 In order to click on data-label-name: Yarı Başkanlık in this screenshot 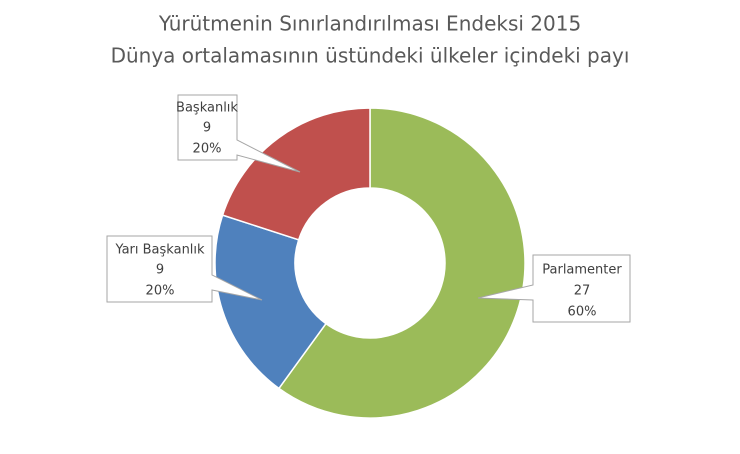, I will do `click(159, 250)`.